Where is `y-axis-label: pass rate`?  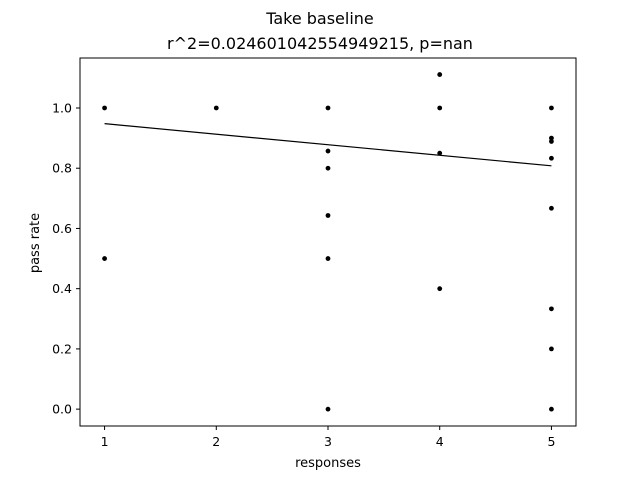 y-axis-label: pass rate is located at coordinates (35, 243).